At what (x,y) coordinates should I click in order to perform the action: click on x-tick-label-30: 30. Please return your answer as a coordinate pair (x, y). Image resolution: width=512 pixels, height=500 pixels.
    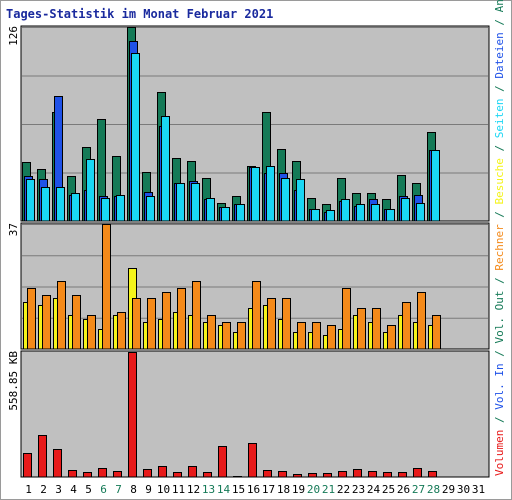
    Looking at the image, I should click on (463, 489).